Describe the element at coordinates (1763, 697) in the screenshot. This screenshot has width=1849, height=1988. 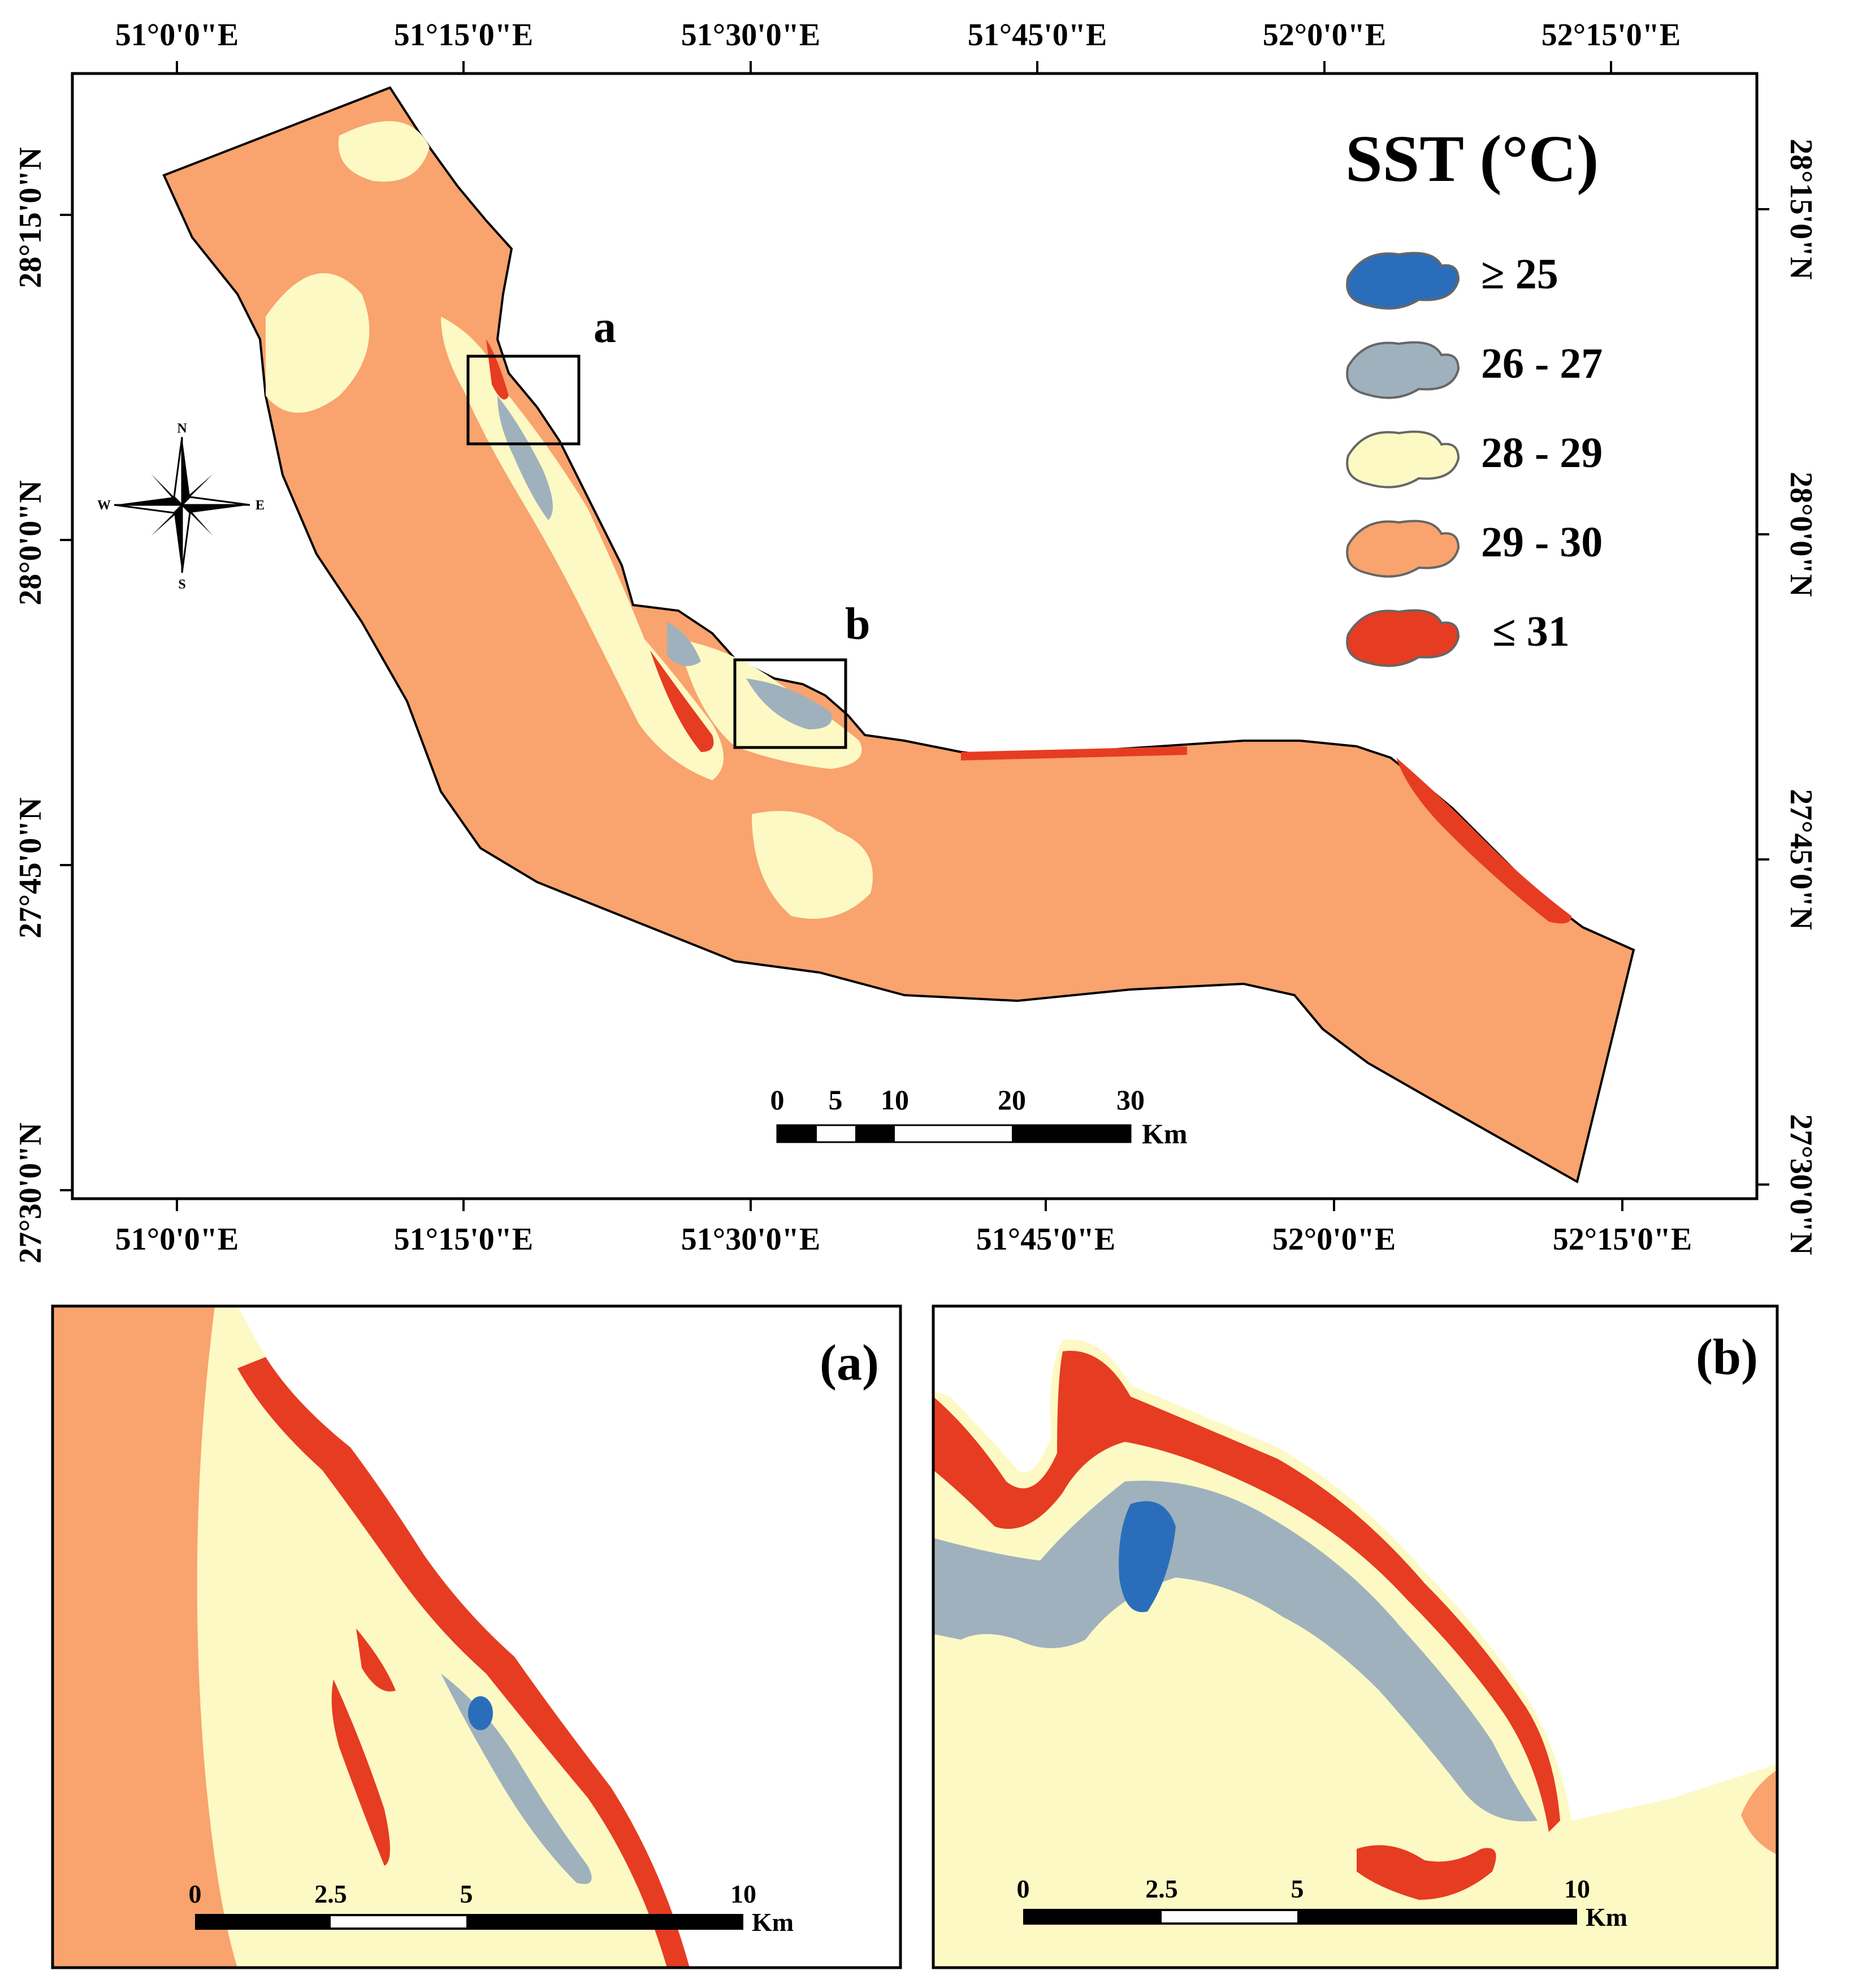
I see `right-ticks` at that location.